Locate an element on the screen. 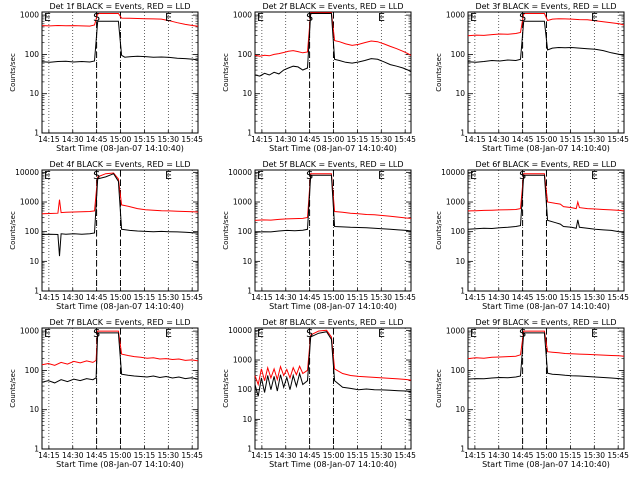  x-tick-label: 14:15 is located at coordinates (262, 297).